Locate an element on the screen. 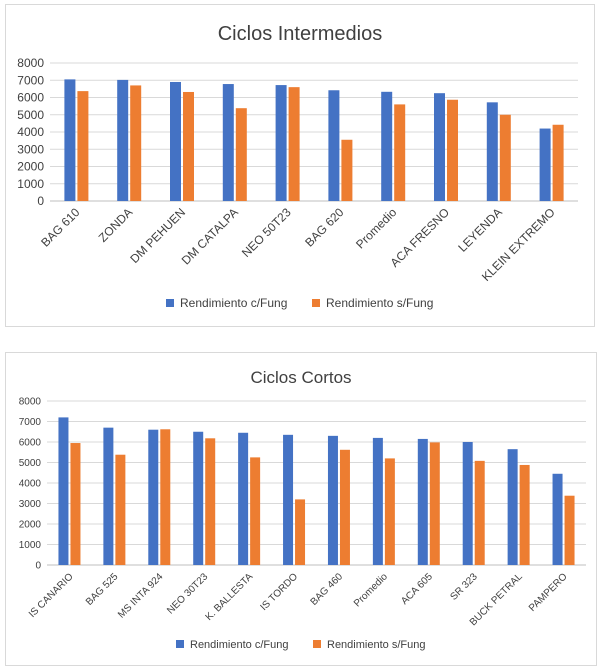  x-category-label: MS INTA 924 is located at coordinates (141, 596).